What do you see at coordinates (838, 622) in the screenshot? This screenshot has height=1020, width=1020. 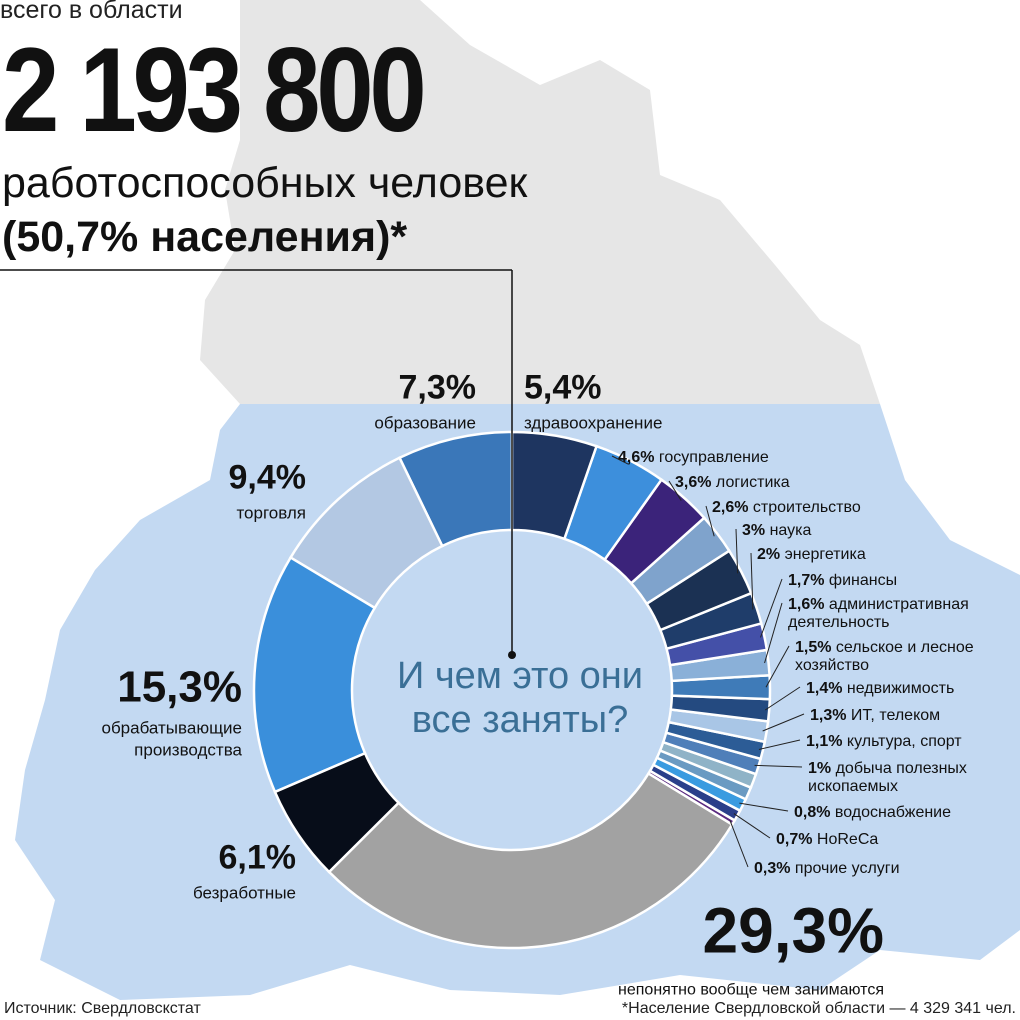 I see `category-label: деятельность` at bounding box center [838, 622].